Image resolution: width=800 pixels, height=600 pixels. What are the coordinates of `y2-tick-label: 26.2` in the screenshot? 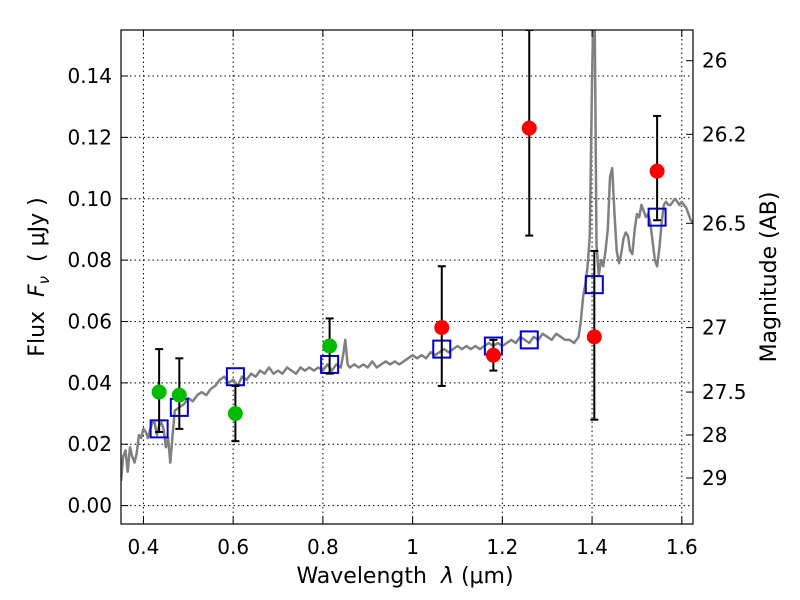 It's located at (724, 134).